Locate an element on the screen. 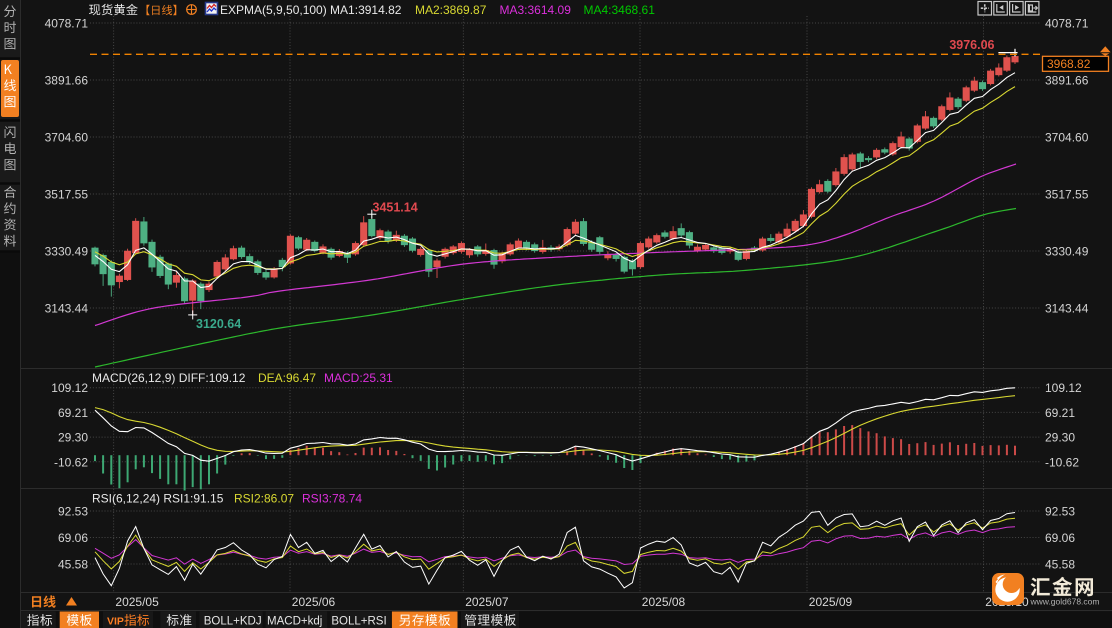  svg-text: 3451.14 is located at coordinates (395, 208).